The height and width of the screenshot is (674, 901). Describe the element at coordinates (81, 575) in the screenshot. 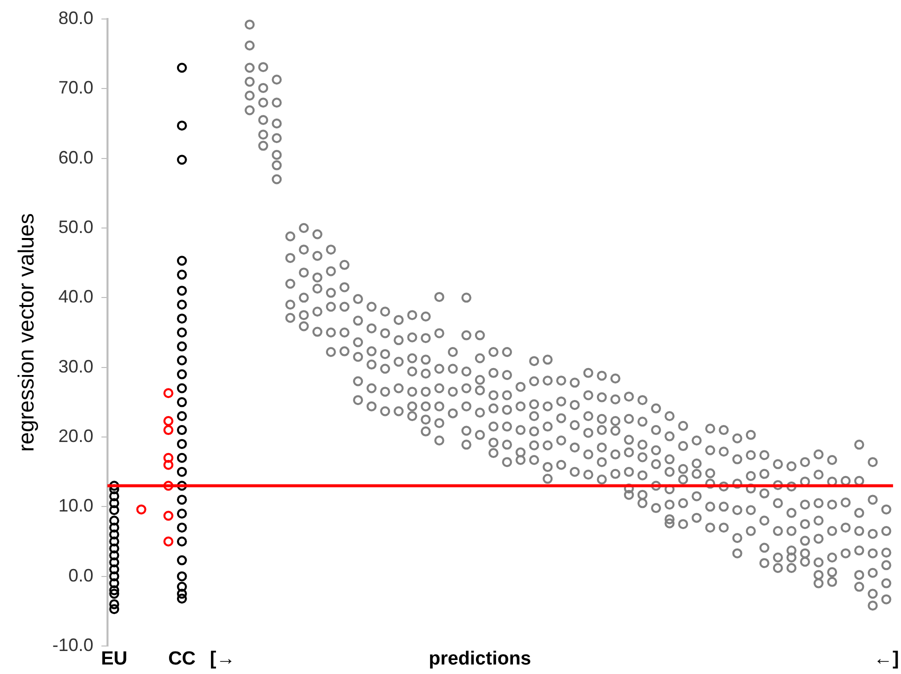

I see `y-tick-label: 0.0` at that location.